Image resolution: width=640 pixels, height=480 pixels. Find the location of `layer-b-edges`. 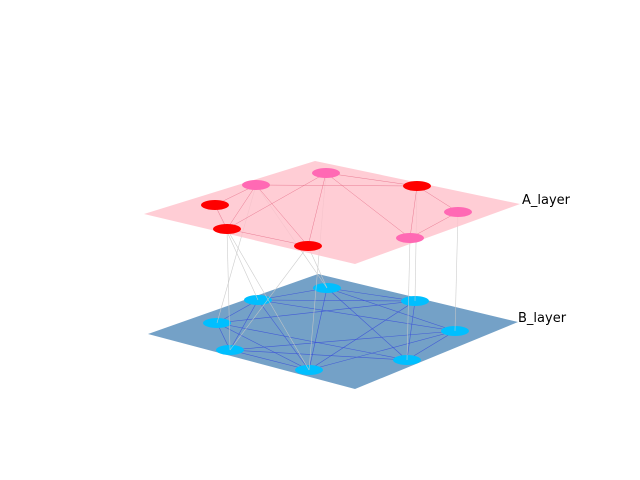

layer-b-edges is located at coordinates (336, 329).